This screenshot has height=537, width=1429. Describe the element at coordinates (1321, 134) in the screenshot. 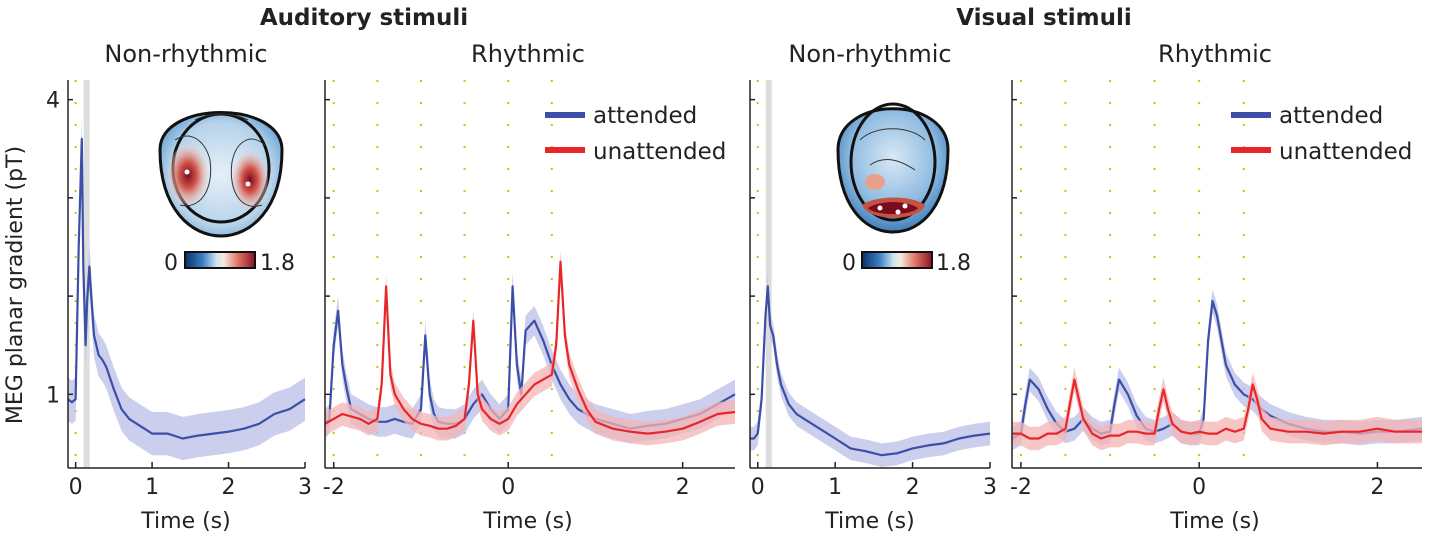

I see `legend-visual-rhythmic: attended unattended` at that location.